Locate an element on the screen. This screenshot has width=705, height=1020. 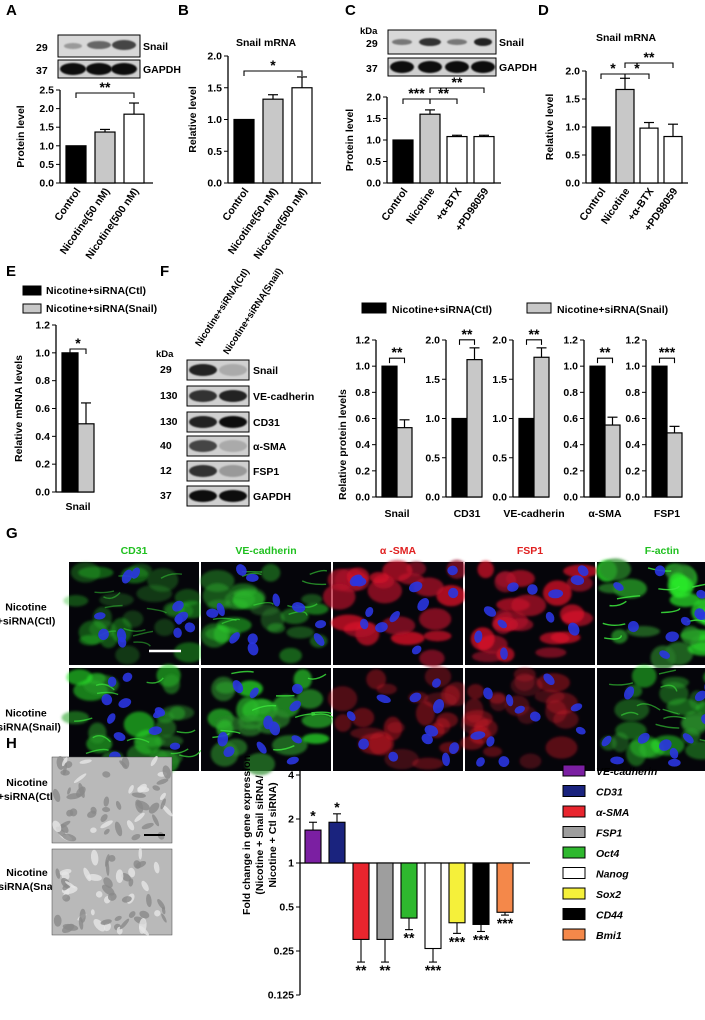
blot-label: Snail is located at coordinates (265, 371).